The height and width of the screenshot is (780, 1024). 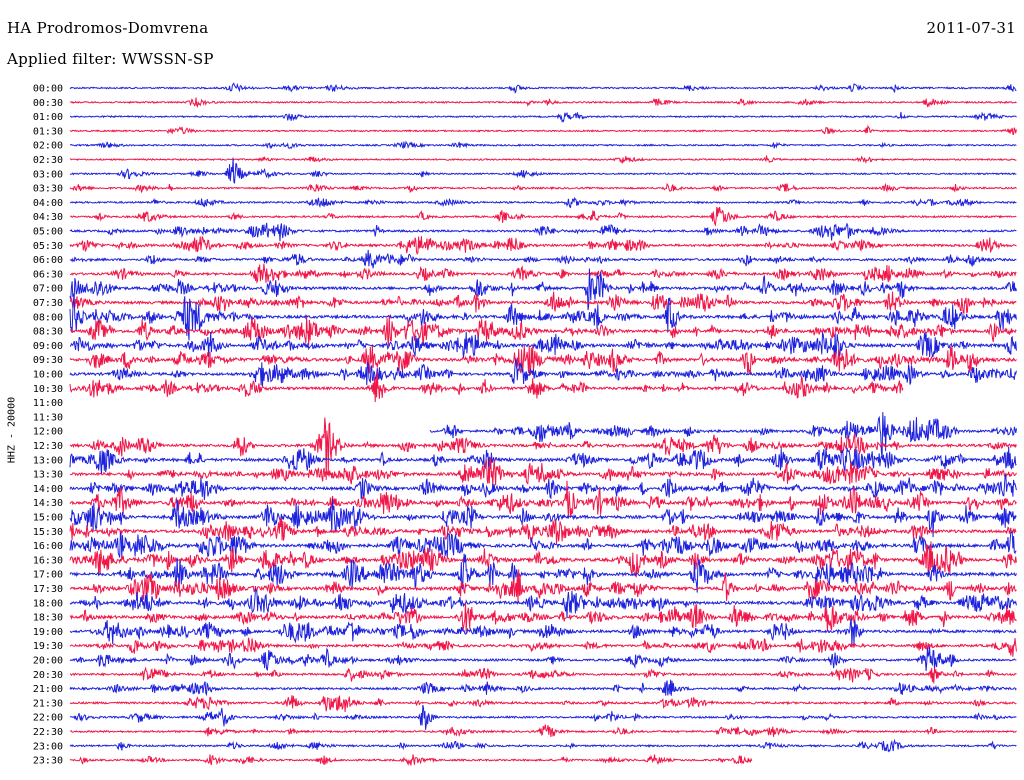 What do you see at coordinates (48, 389) in the screenshot?
I see `row-time-label: 10:30` at bounding box center [48, 389].